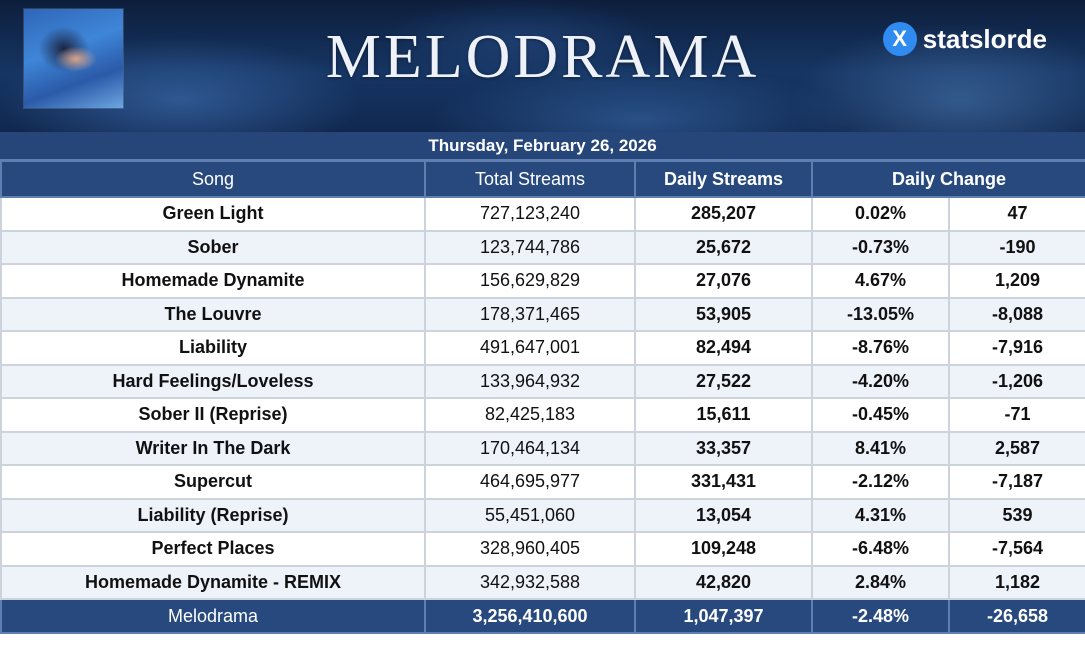  I want to click on daily-streams: 42,820, so click(723, 582).